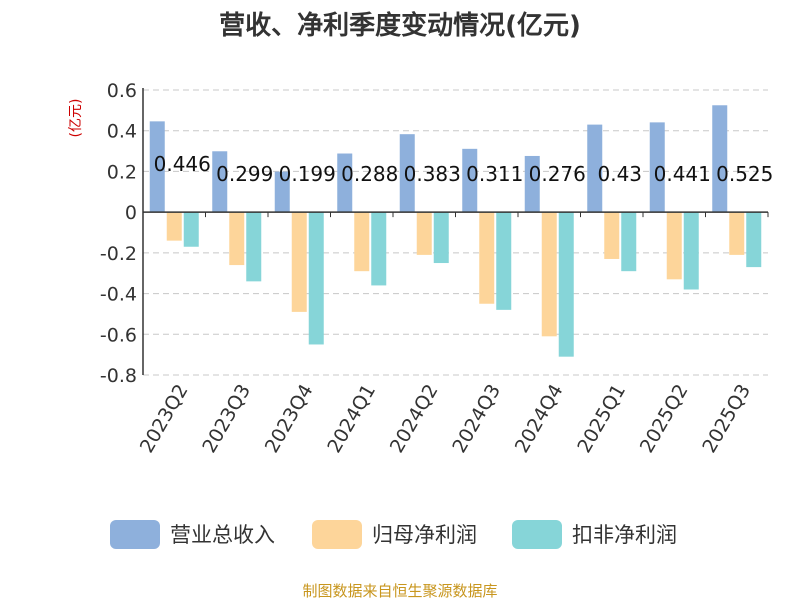 The width and height of the screenshot is (800, 600). Describe the element at coordinates (441, 238) in the screenshot. I see `bar-扣非净利润-2024Q2` at that location.